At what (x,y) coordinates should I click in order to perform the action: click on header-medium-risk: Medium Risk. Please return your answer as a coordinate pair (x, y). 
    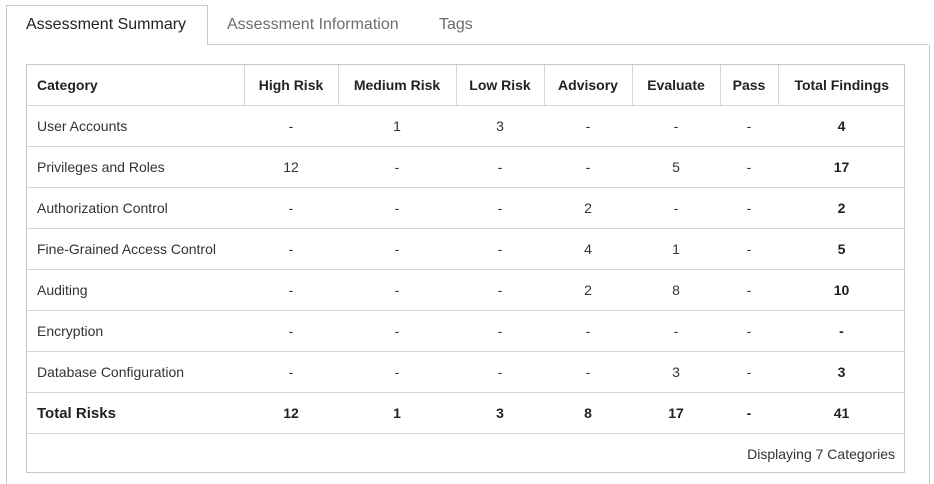
    Looking at the image, I should click on (396, 85).